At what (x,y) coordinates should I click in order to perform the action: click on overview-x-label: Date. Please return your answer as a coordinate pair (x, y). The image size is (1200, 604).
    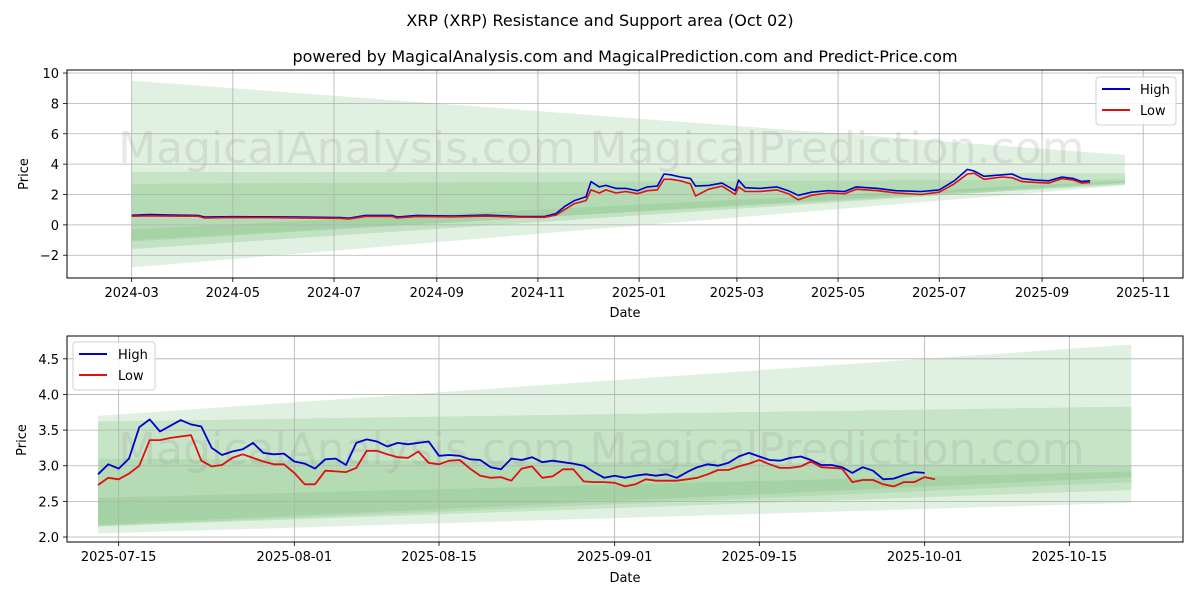
    Looking at the image, I should click on (624, 313).